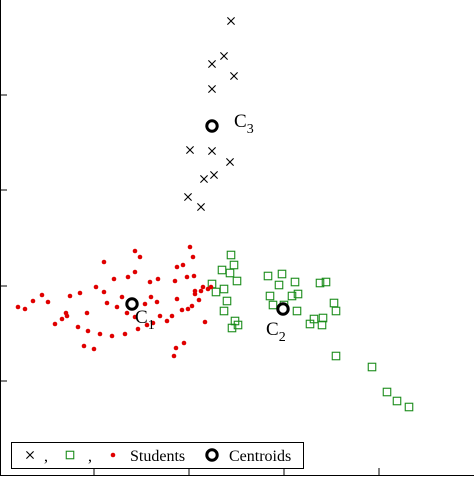 This screenshot has height=477, width=474. What do you see at coordinates (260, 456) in the screenshot?
I see `legend-label: Centroids` at bounding box center [260, 456].